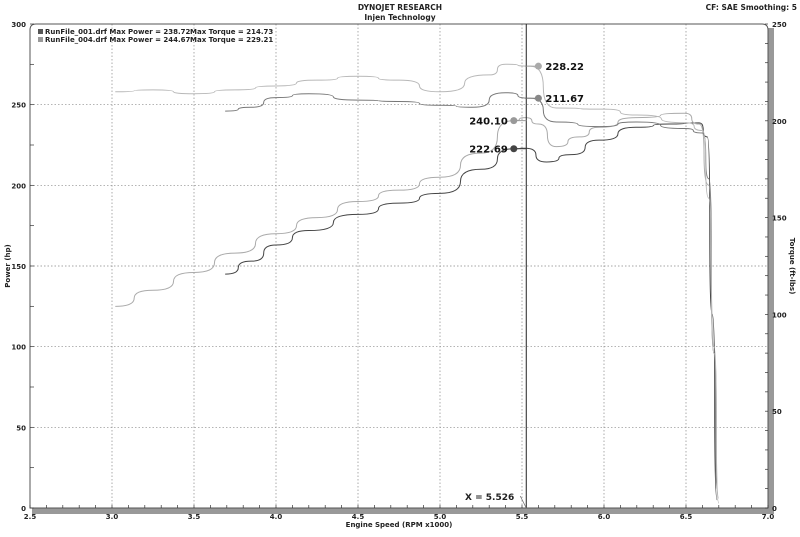 Image resolution: width=800 pixels, height=537 pixels. I want to click on annotation-value-2: 240.10, so click(488, 122).